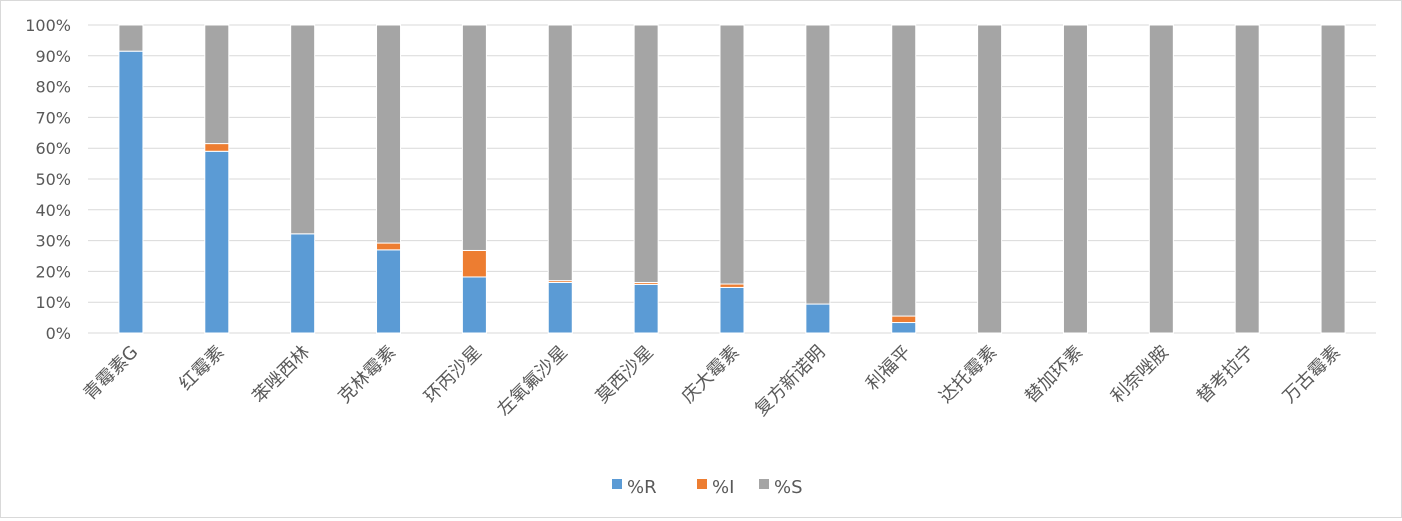  I want to click on x-tick-label: 替加环素, so click(1054, 375).